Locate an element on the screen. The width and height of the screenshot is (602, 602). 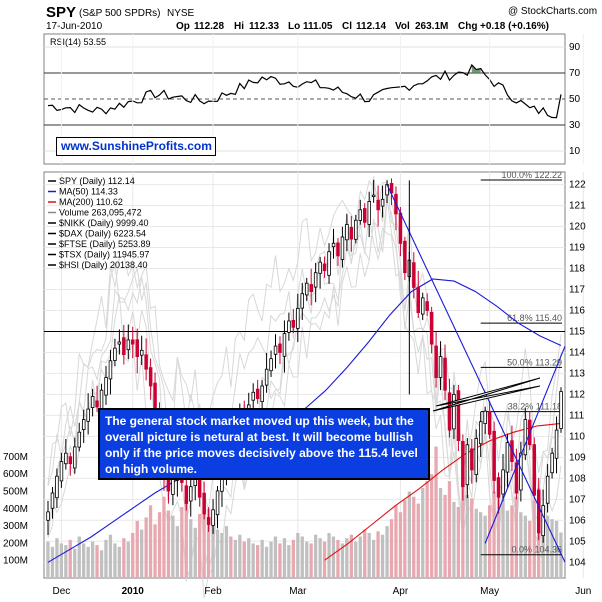
volume-label: Vol is located at coordinates (402, 26).